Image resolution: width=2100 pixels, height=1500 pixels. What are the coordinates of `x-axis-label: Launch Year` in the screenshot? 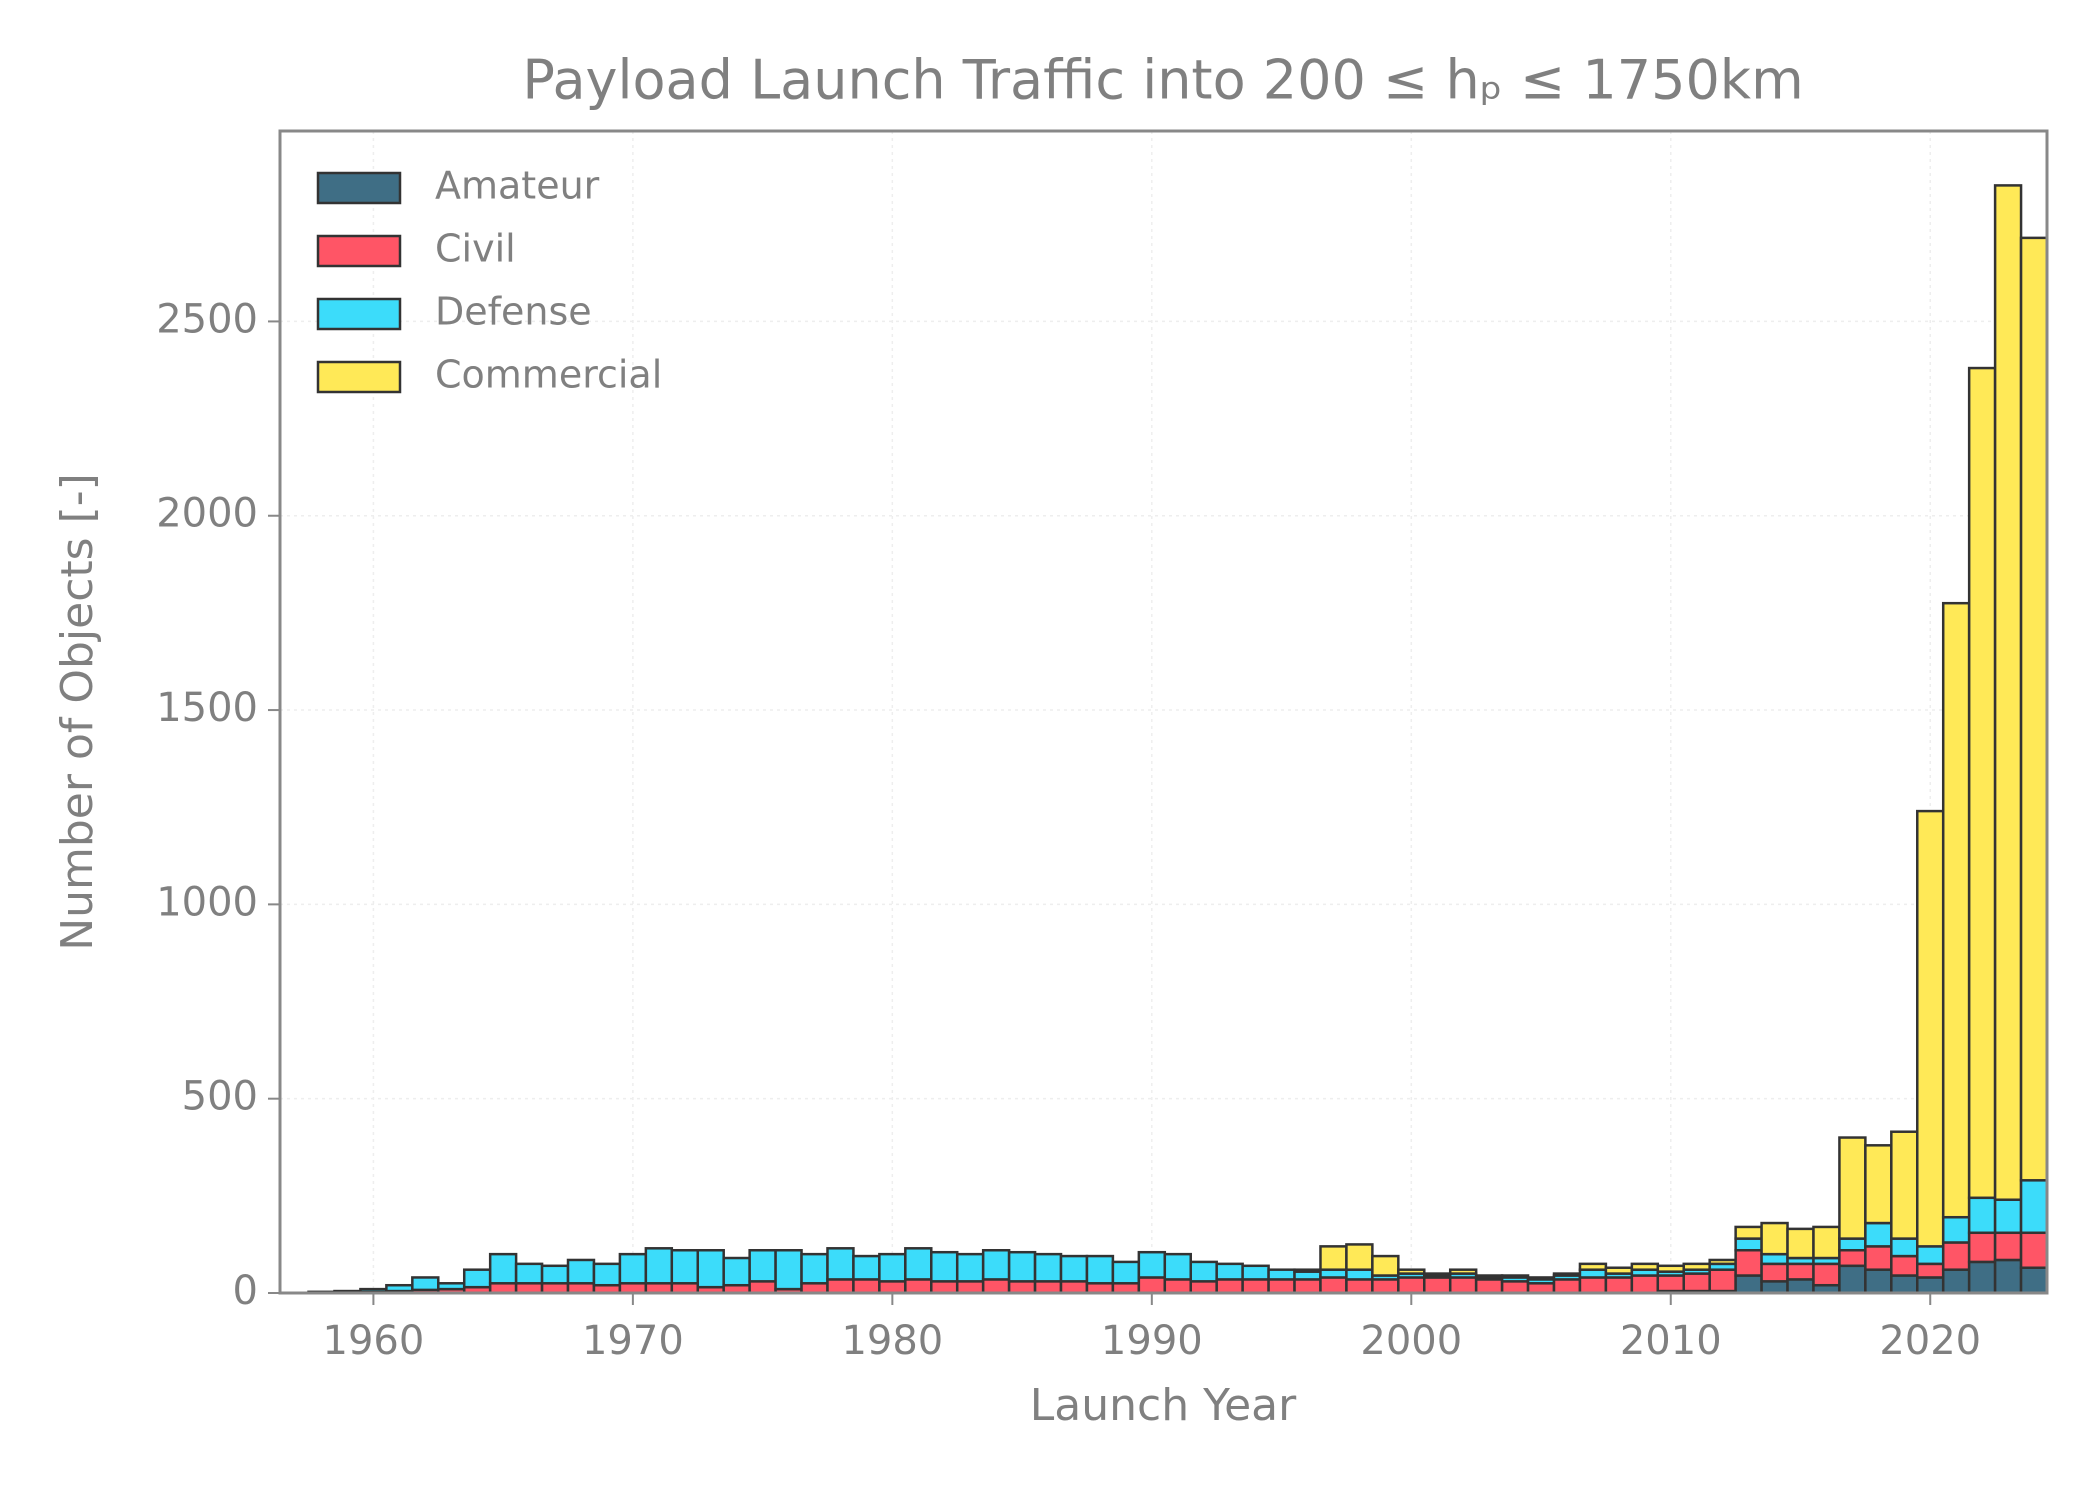 It's located at (1163, 1405).